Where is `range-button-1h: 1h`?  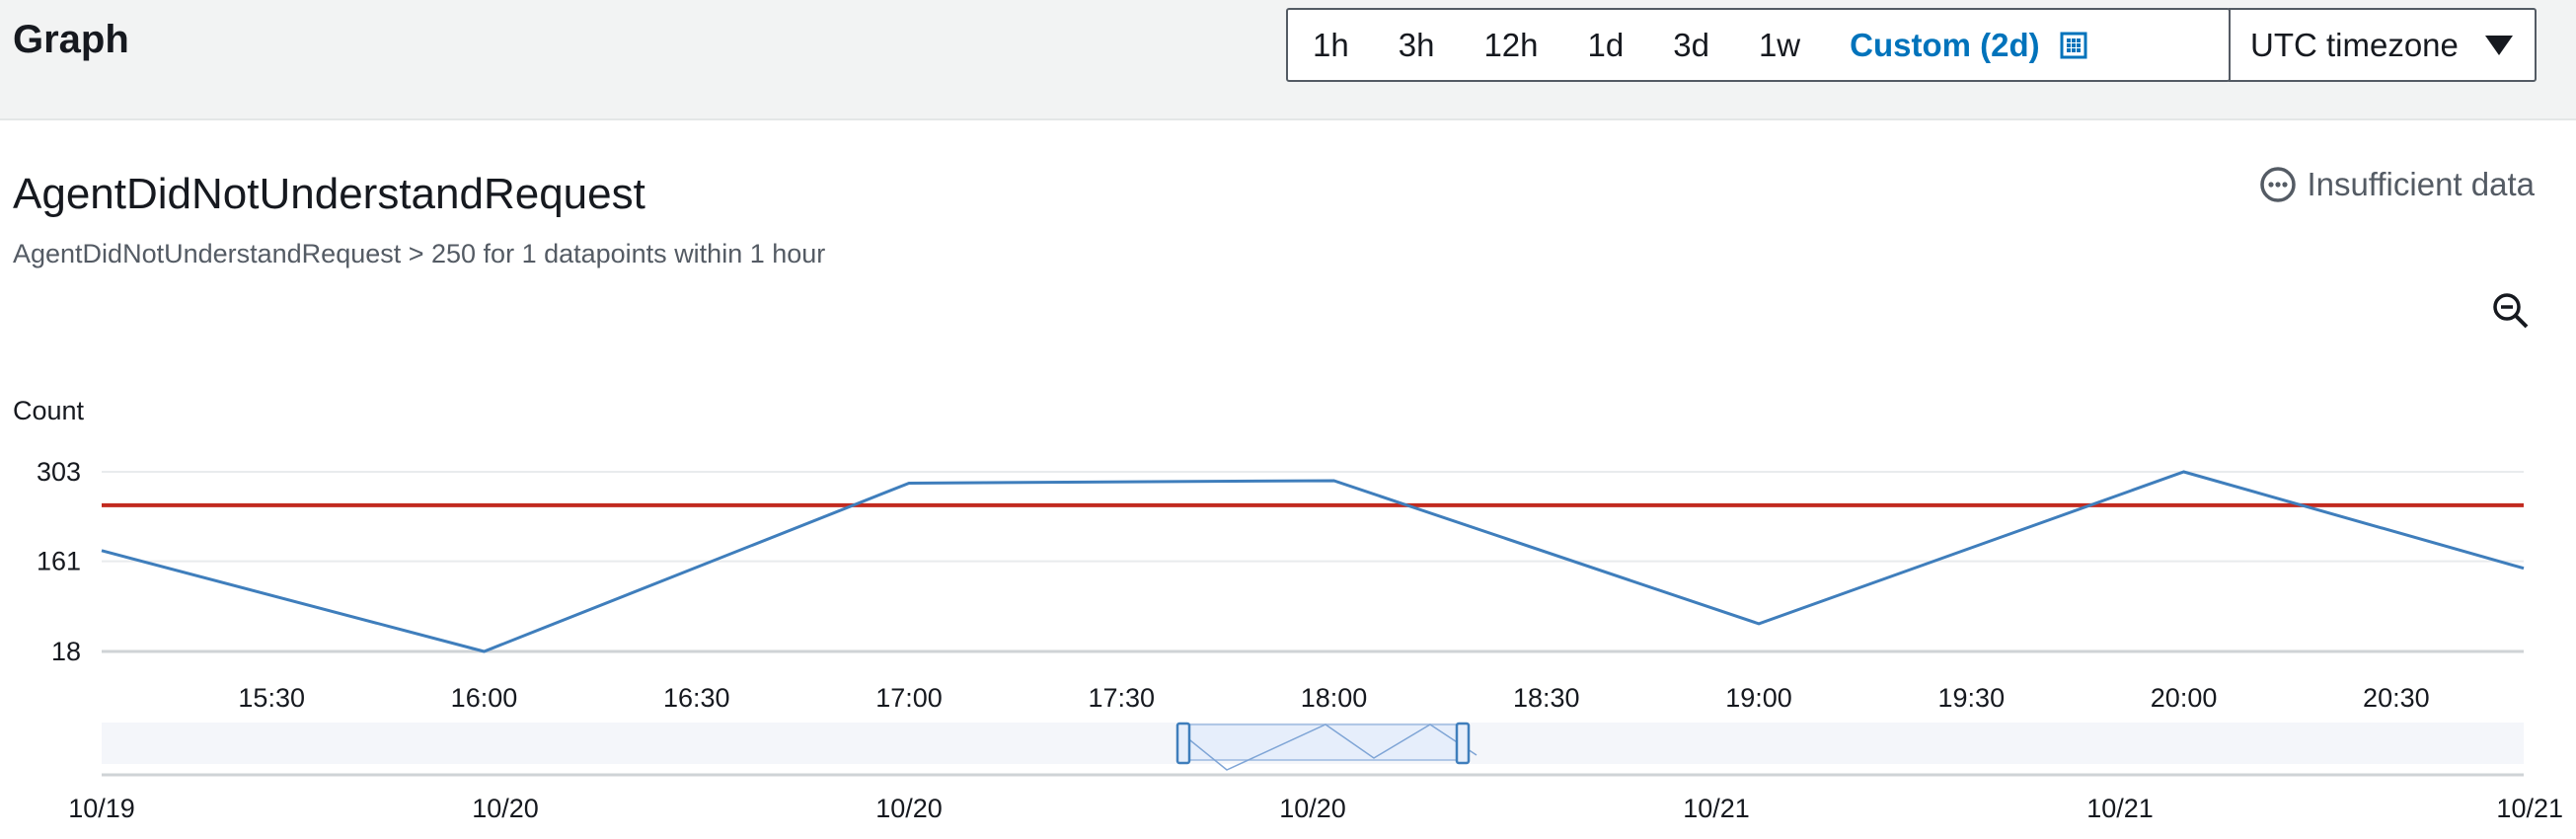 range-button-1h: 1h is located at coordinates (1331, 45).